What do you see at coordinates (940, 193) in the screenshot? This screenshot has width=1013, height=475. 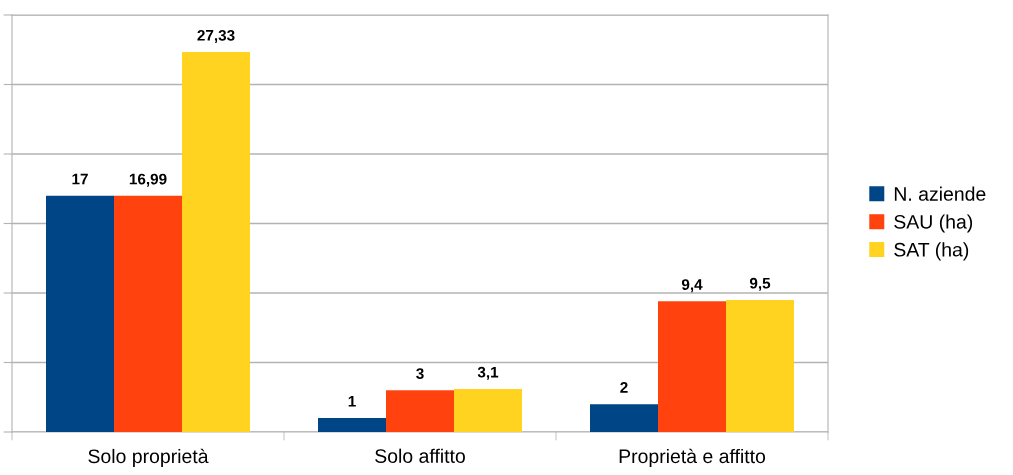 I see `legend-label: N. aziende` at bounding box center [940, 193].